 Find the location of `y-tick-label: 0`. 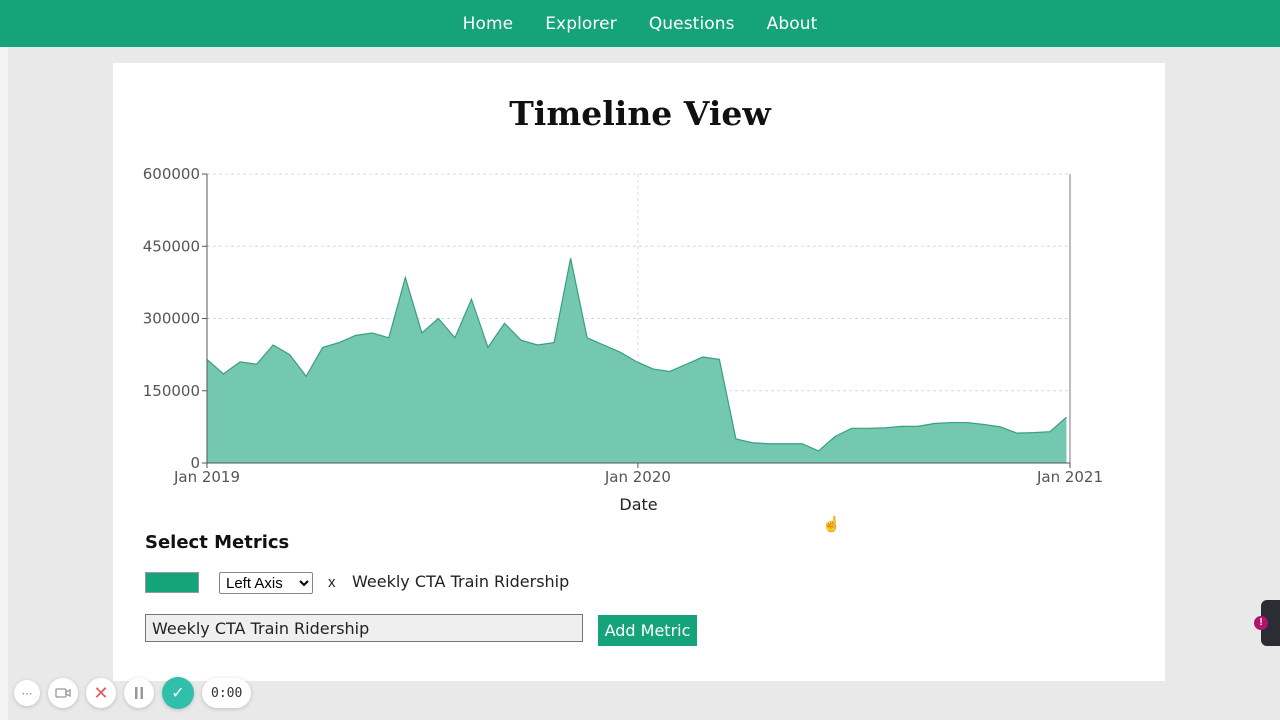

y-tick-label: 0 is located at coordinates (195, 463).